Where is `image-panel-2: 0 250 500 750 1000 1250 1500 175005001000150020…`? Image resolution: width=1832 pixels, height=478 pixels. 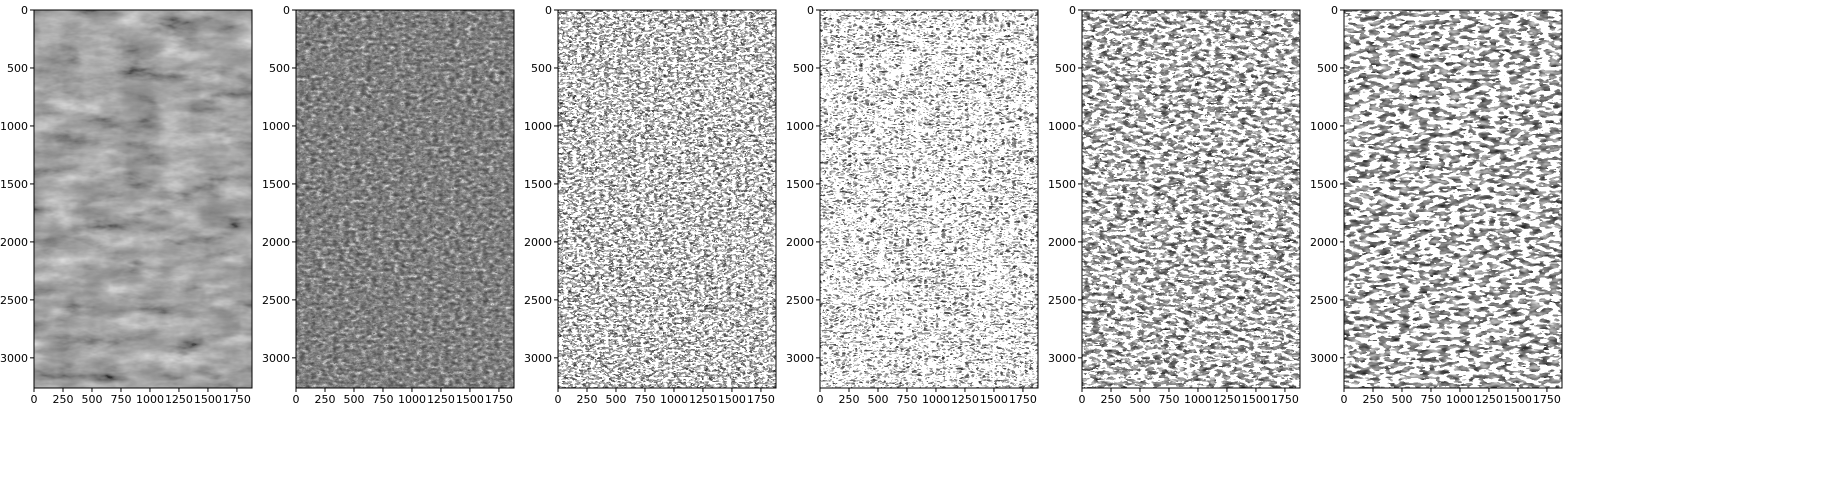 image-panel-2: 0 250 500 750 1000 1250 1500 175005001000150020… is located at coordinates (388, 205).